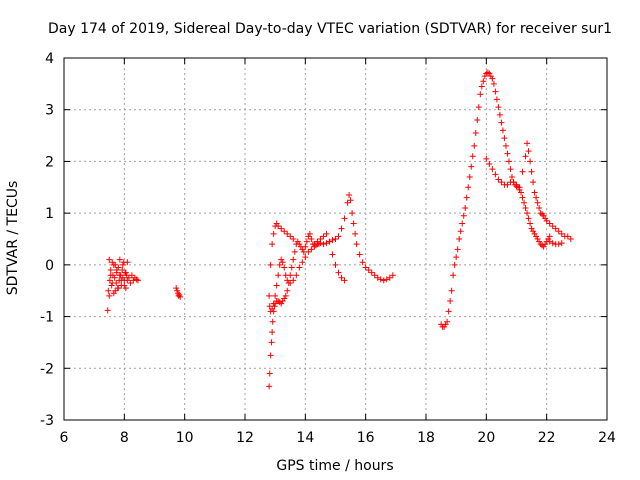  Describe the element at coordinates (49, 111) in the screenshot. I see `y-tick-label: 3` at that location.